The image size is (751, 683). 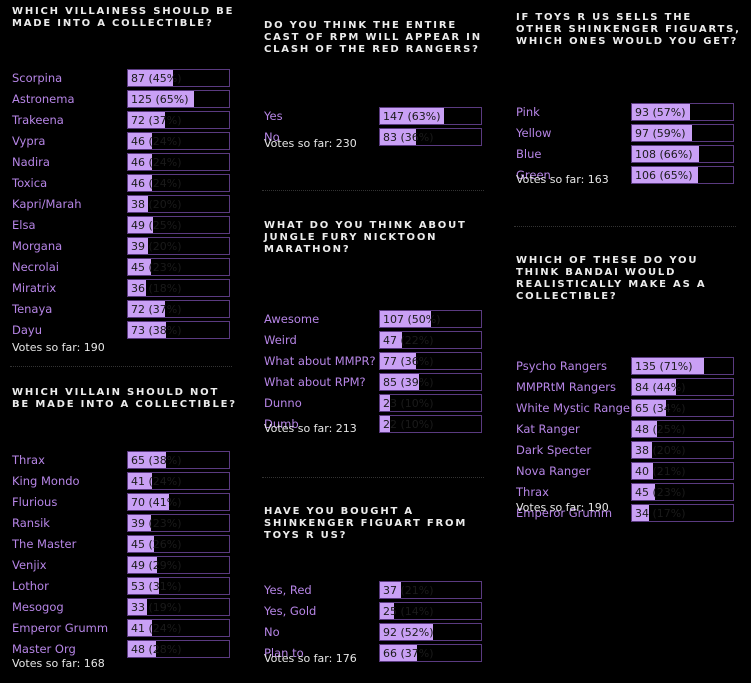 I want to click on option-label: Pink, so click(x=528, y=112).